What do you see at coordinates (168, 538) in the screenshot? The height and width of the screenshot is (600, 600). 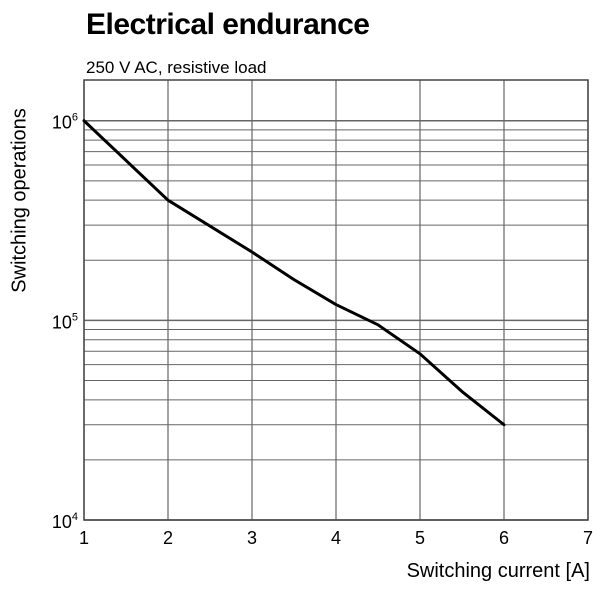 I see `x-tick-label: 2` at bounding box center [168, 538].